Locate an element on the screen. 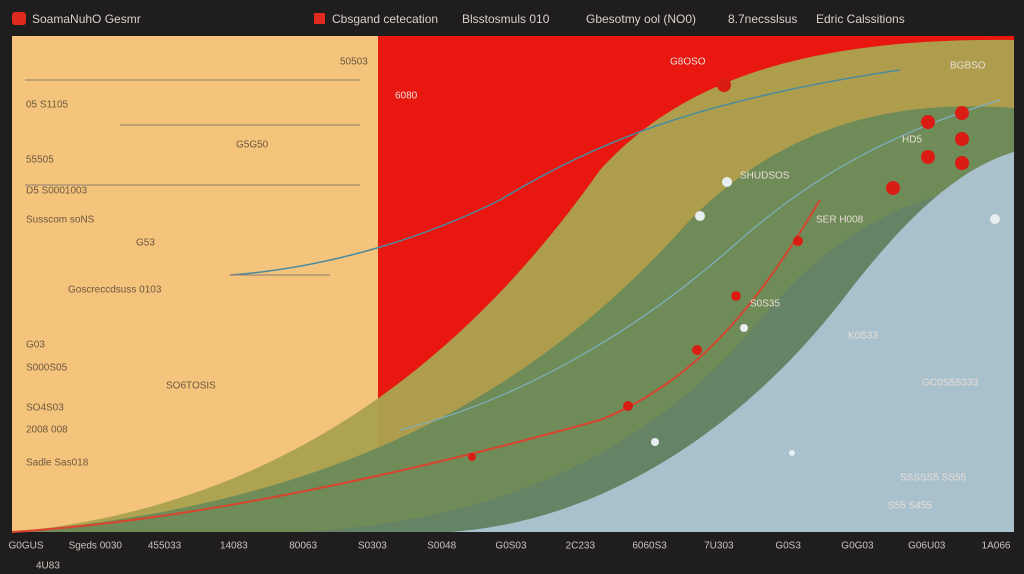 This screenshot has height=574, width=1024. label: G5G50 is located at coordinates (252, 145).